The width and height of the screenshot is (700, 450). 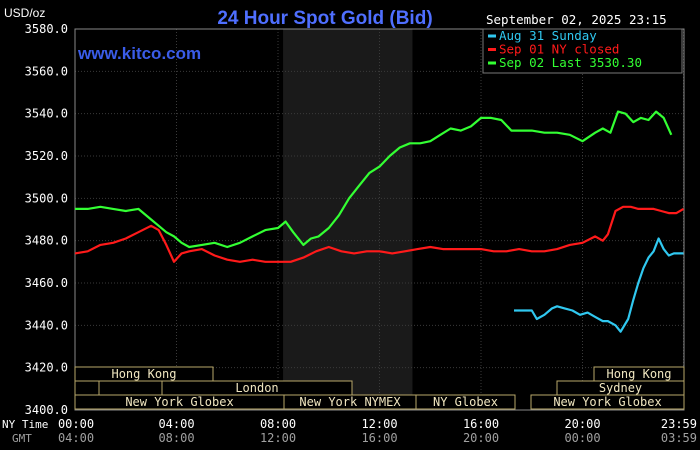 I want to click on session-ny-globex-2-label: NY Globex, so click(x=465, y=402).